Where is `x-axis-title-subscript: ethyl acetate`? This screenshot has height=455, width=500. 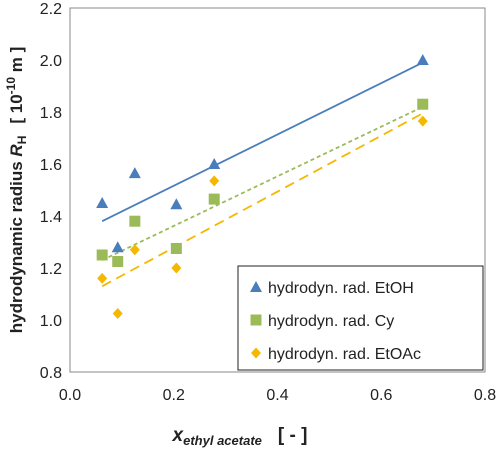 x-axis-title-subscript: ethyl acetate is located at coordinates (222, 440).